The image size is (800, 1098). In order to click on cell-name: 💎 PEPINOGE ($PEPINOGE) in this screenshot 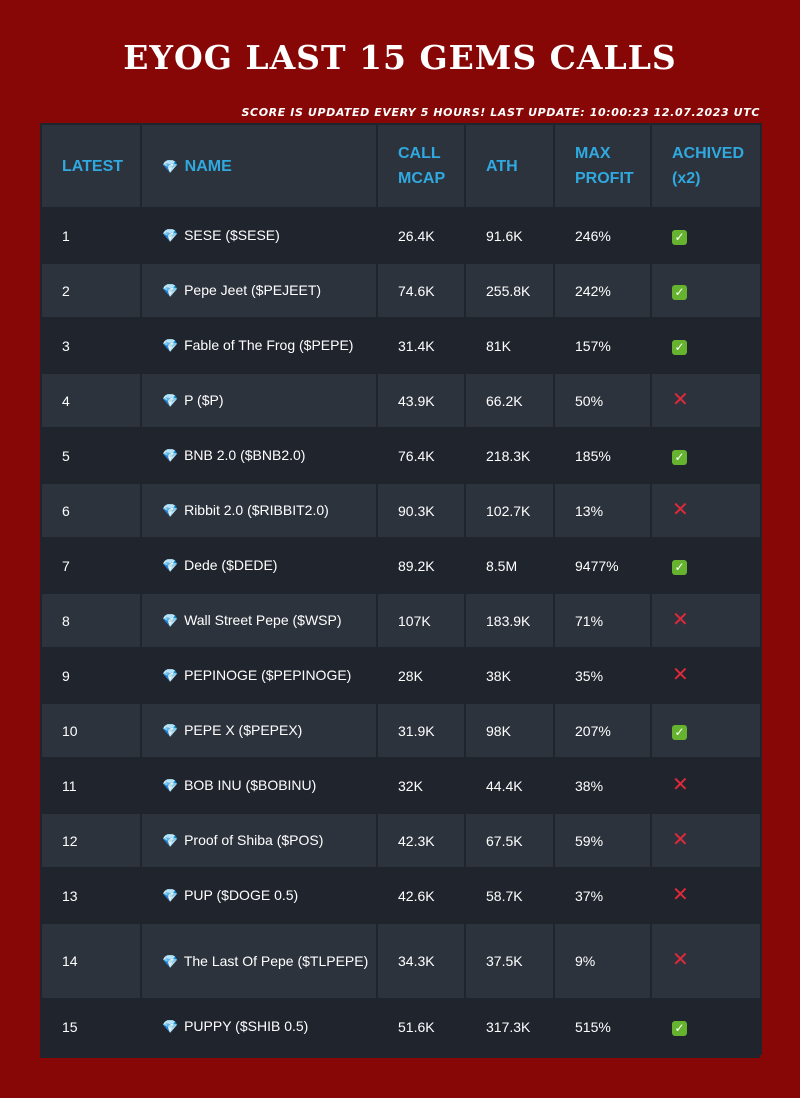, I will do `click(259, 675)`.